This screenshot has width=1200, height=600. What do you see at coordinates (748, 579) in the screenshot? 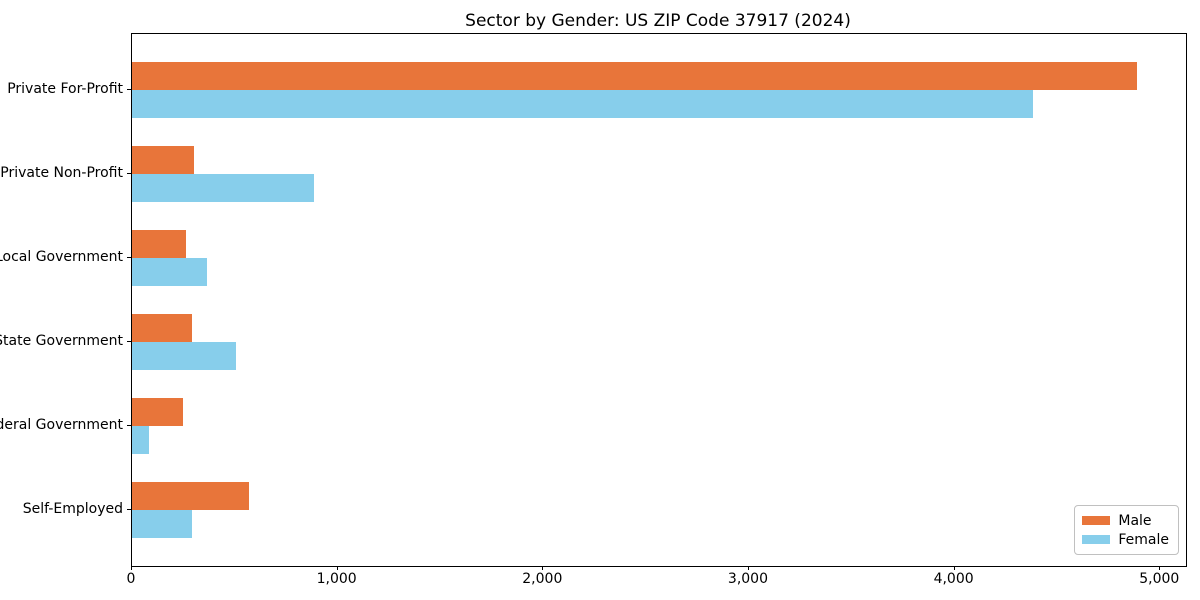
I see `x-tick-label: 3,000` at bounding box center [748, 579].